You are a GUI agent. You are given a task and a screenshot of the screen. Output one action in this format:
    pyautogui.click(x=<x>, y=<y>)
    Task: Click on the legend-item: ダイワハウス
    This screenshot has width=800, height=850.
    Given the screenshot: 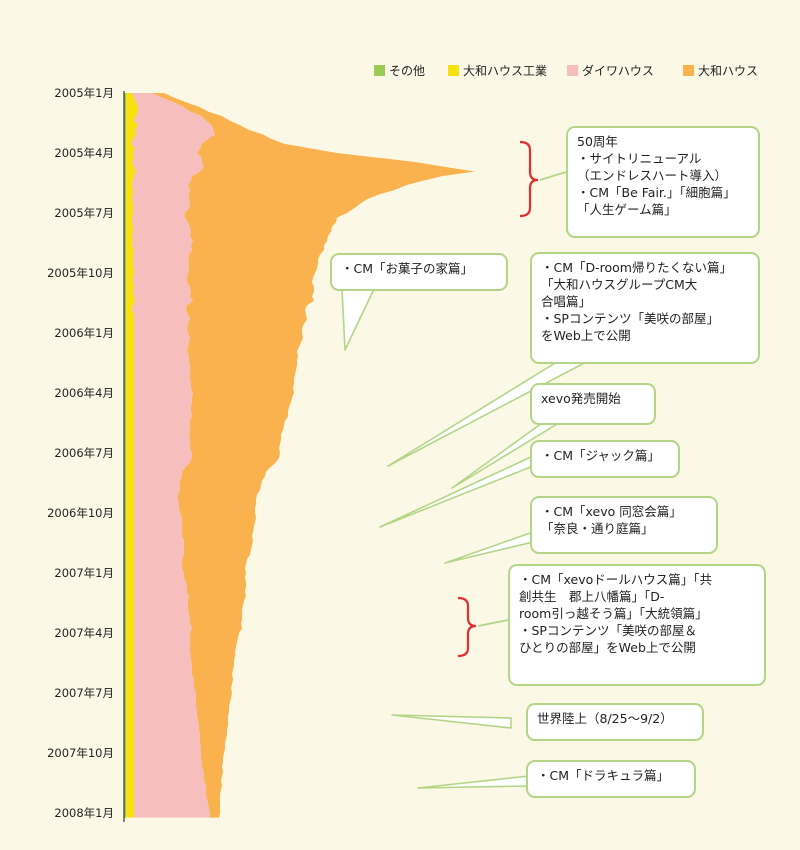 What is the action you would take?
    pyautogui.click(x=610, y=70)
    